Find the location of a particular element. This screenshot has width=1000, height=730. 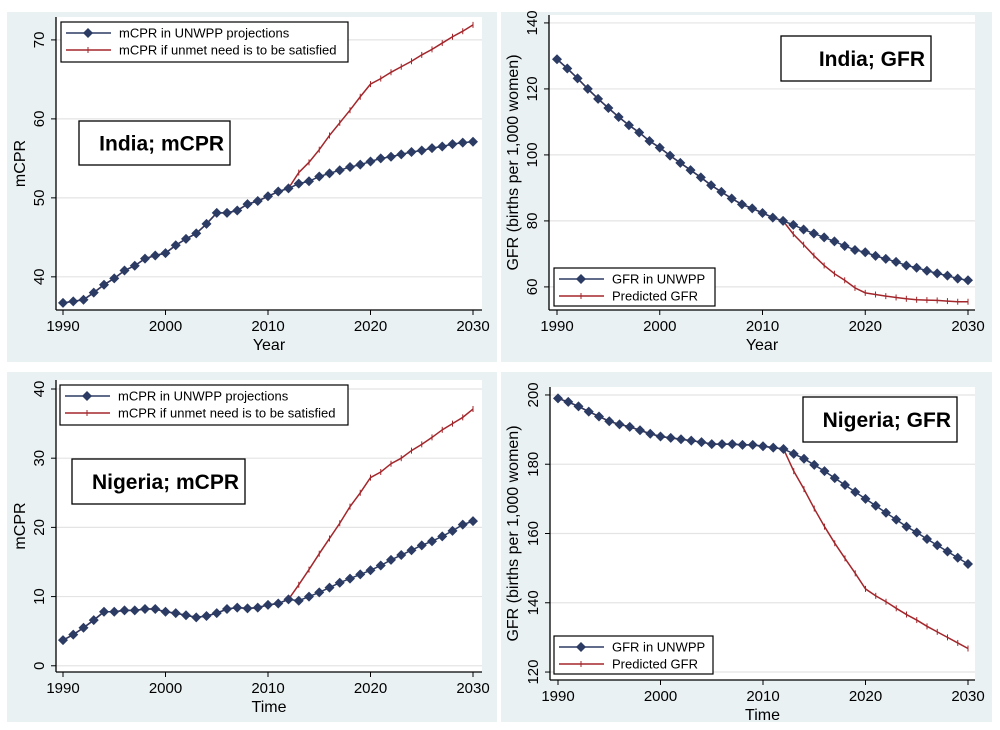

x-tick-label: 2000 is located at coordinates (165, 326).